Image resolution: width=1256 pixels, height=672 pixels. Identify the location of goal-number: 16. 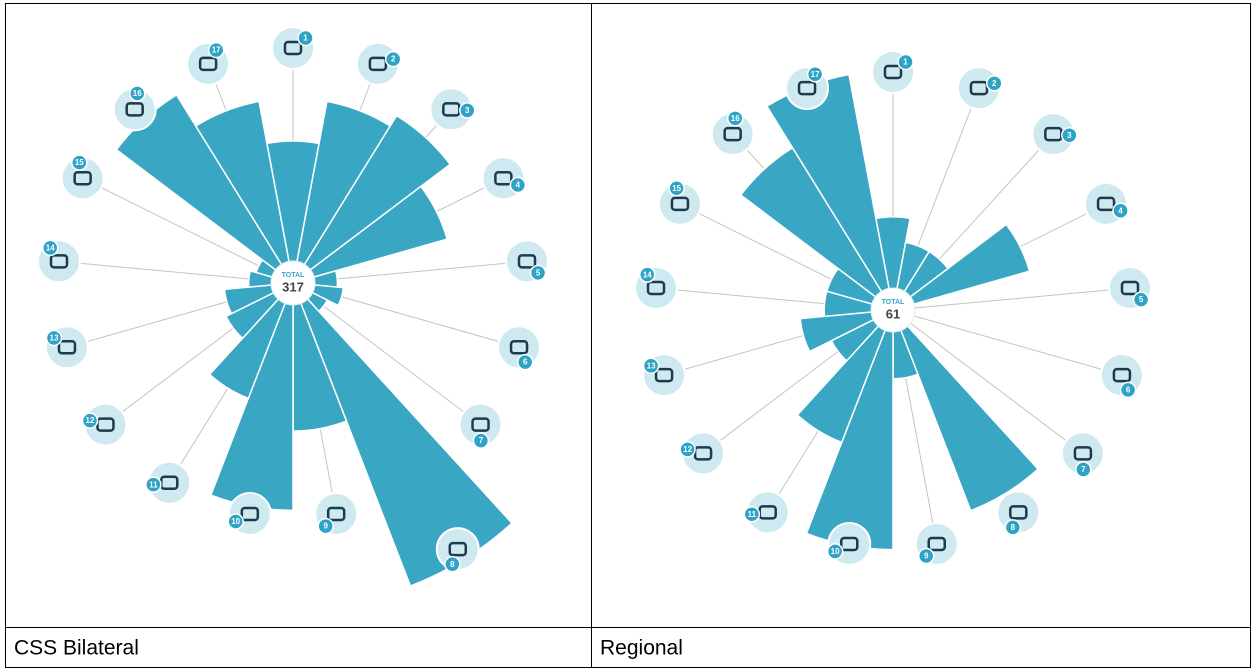
(137, 93).